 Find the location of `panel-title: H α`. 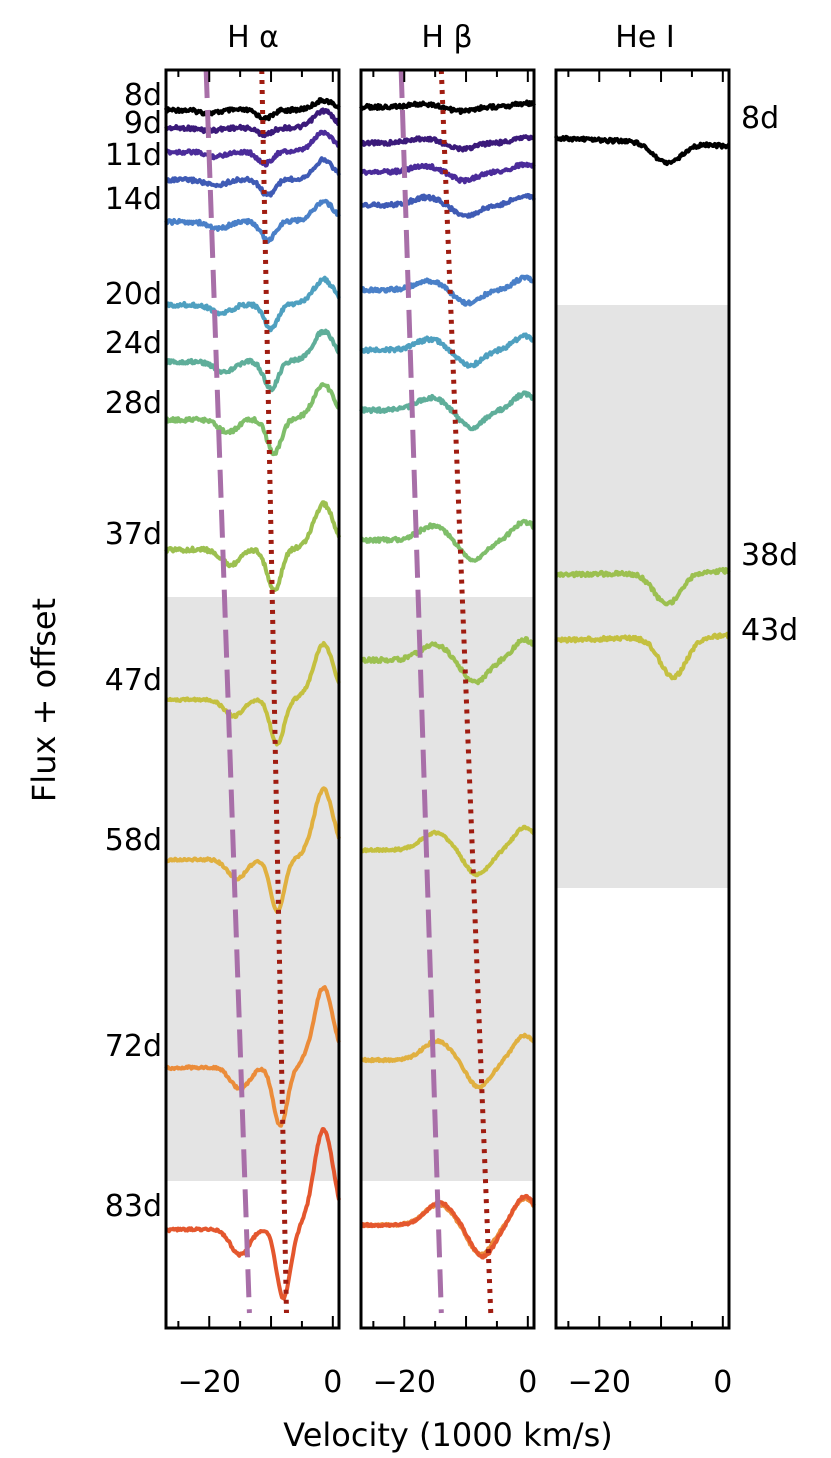

panel-title: H α is located at coordinates (253, 37).